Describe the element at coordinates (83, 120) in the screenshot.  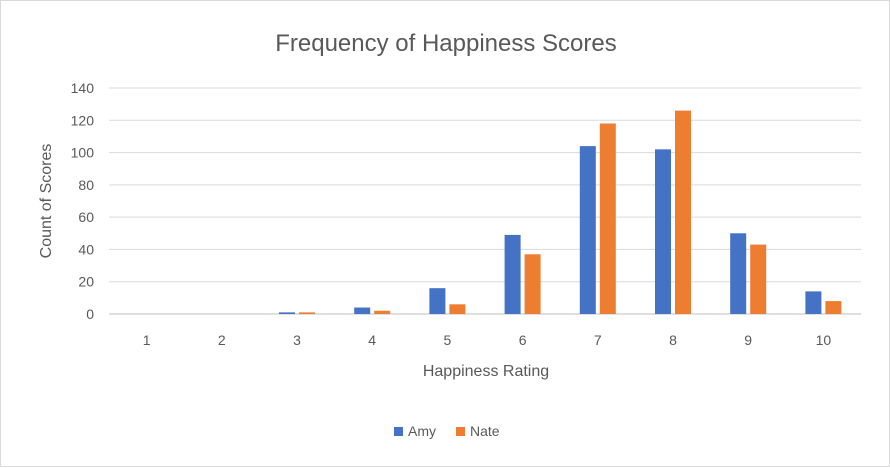
I see `y-tick-label: 120` at that location.